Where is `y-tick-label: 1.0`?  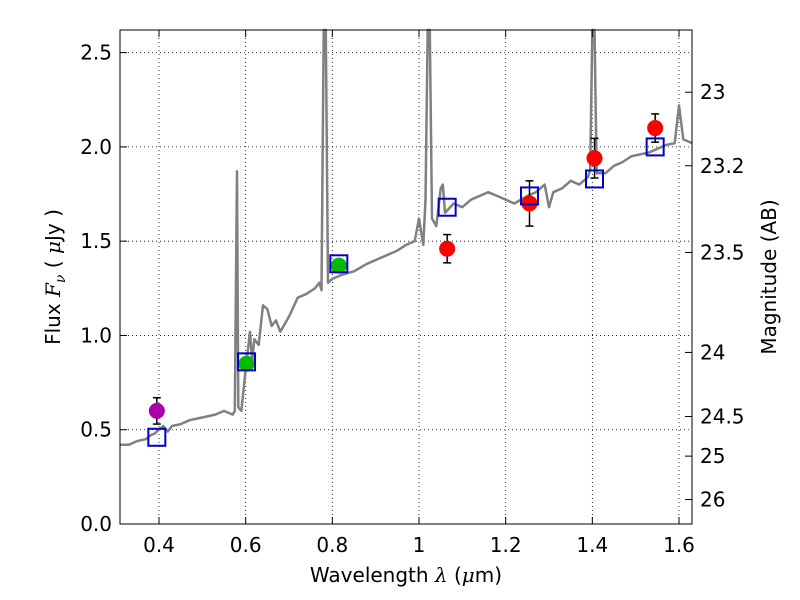
y-tick-label: 1.0 is located at coordinates (96, 335).